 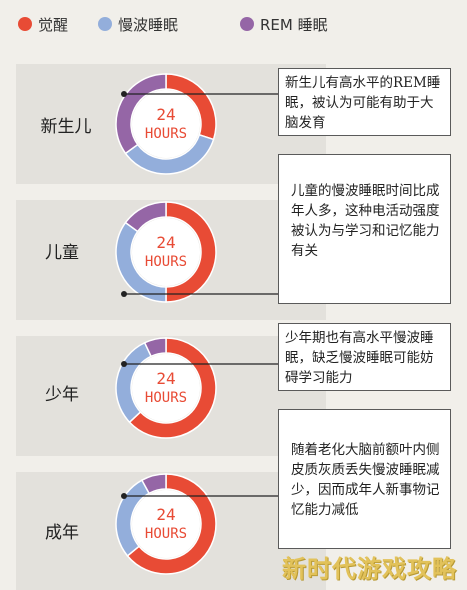 I want to click on center-text-unit-newborn: HOURS, so click(x=166, y=134).